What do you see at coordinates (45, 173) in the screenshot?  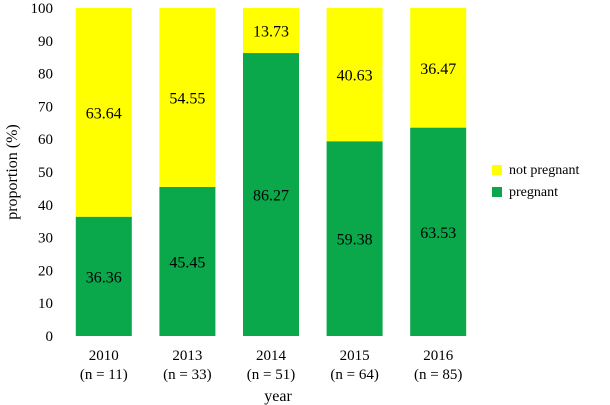 I see `y-tick-label: 50` at bounding box center [45, 173].